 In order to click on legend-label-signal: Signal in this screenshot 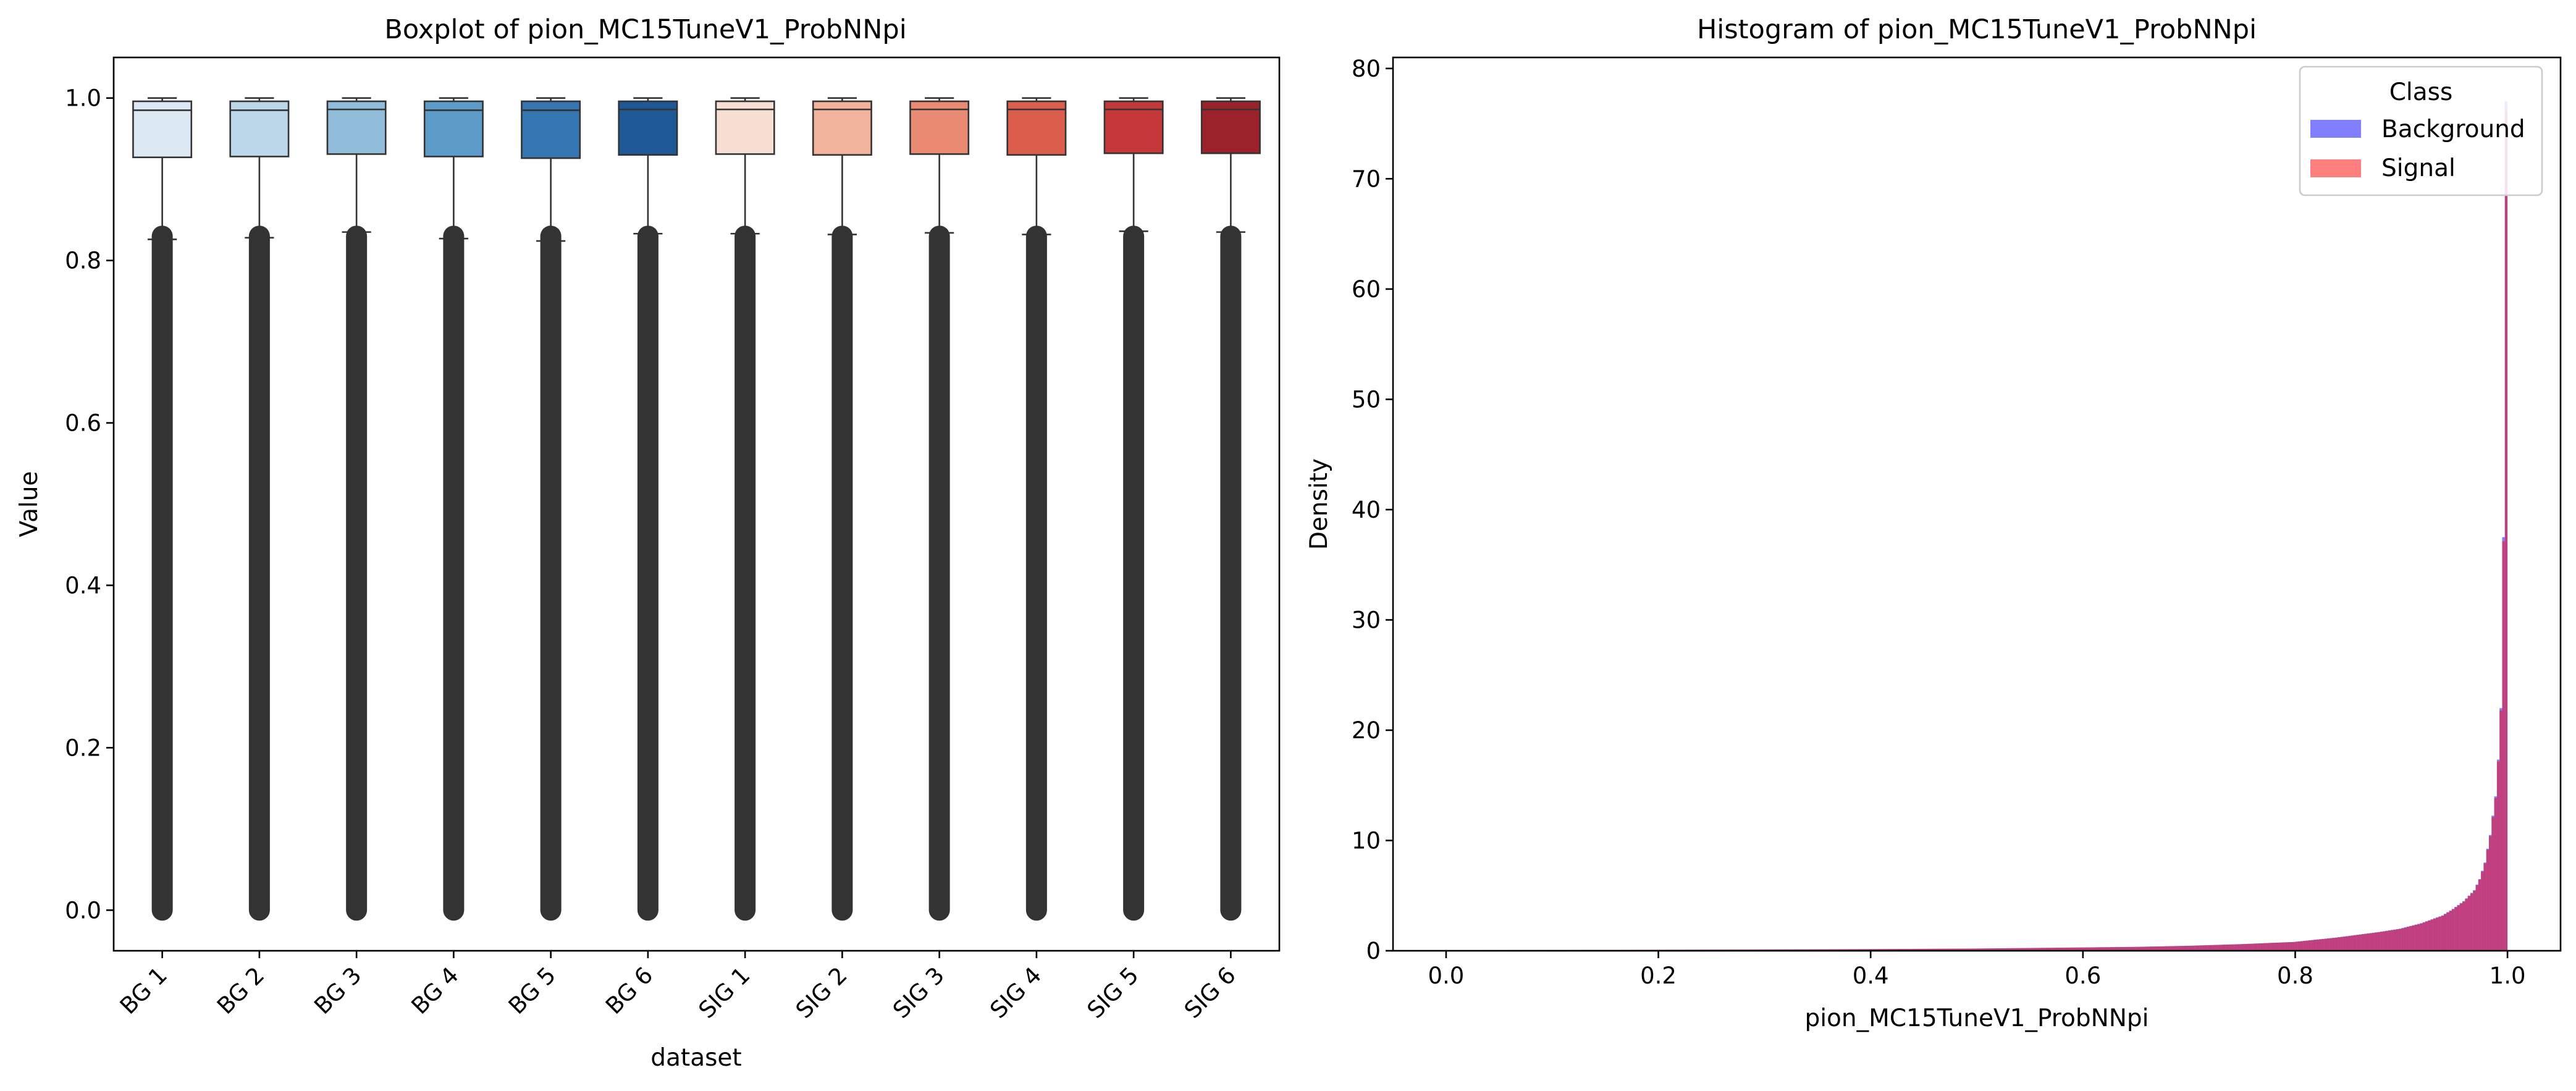, I will do `click(2418, 168)`.